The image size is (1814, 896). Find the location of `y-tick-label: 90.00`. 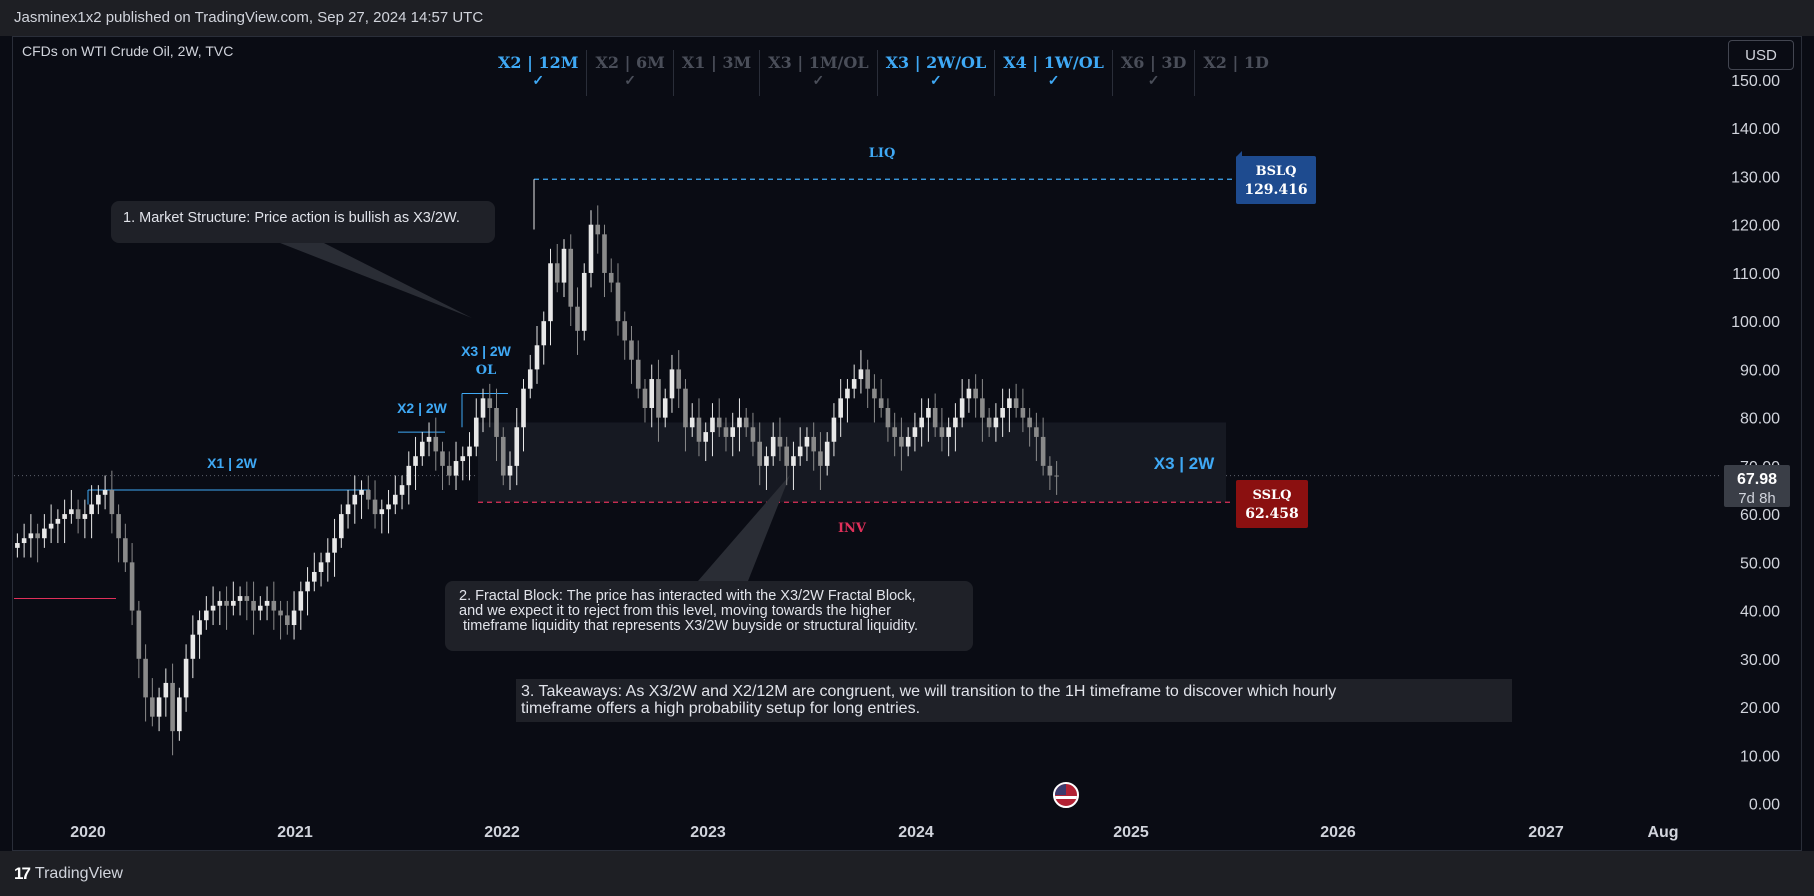

y-tick-label: 90.00 is located at coordinates (1760, 370).